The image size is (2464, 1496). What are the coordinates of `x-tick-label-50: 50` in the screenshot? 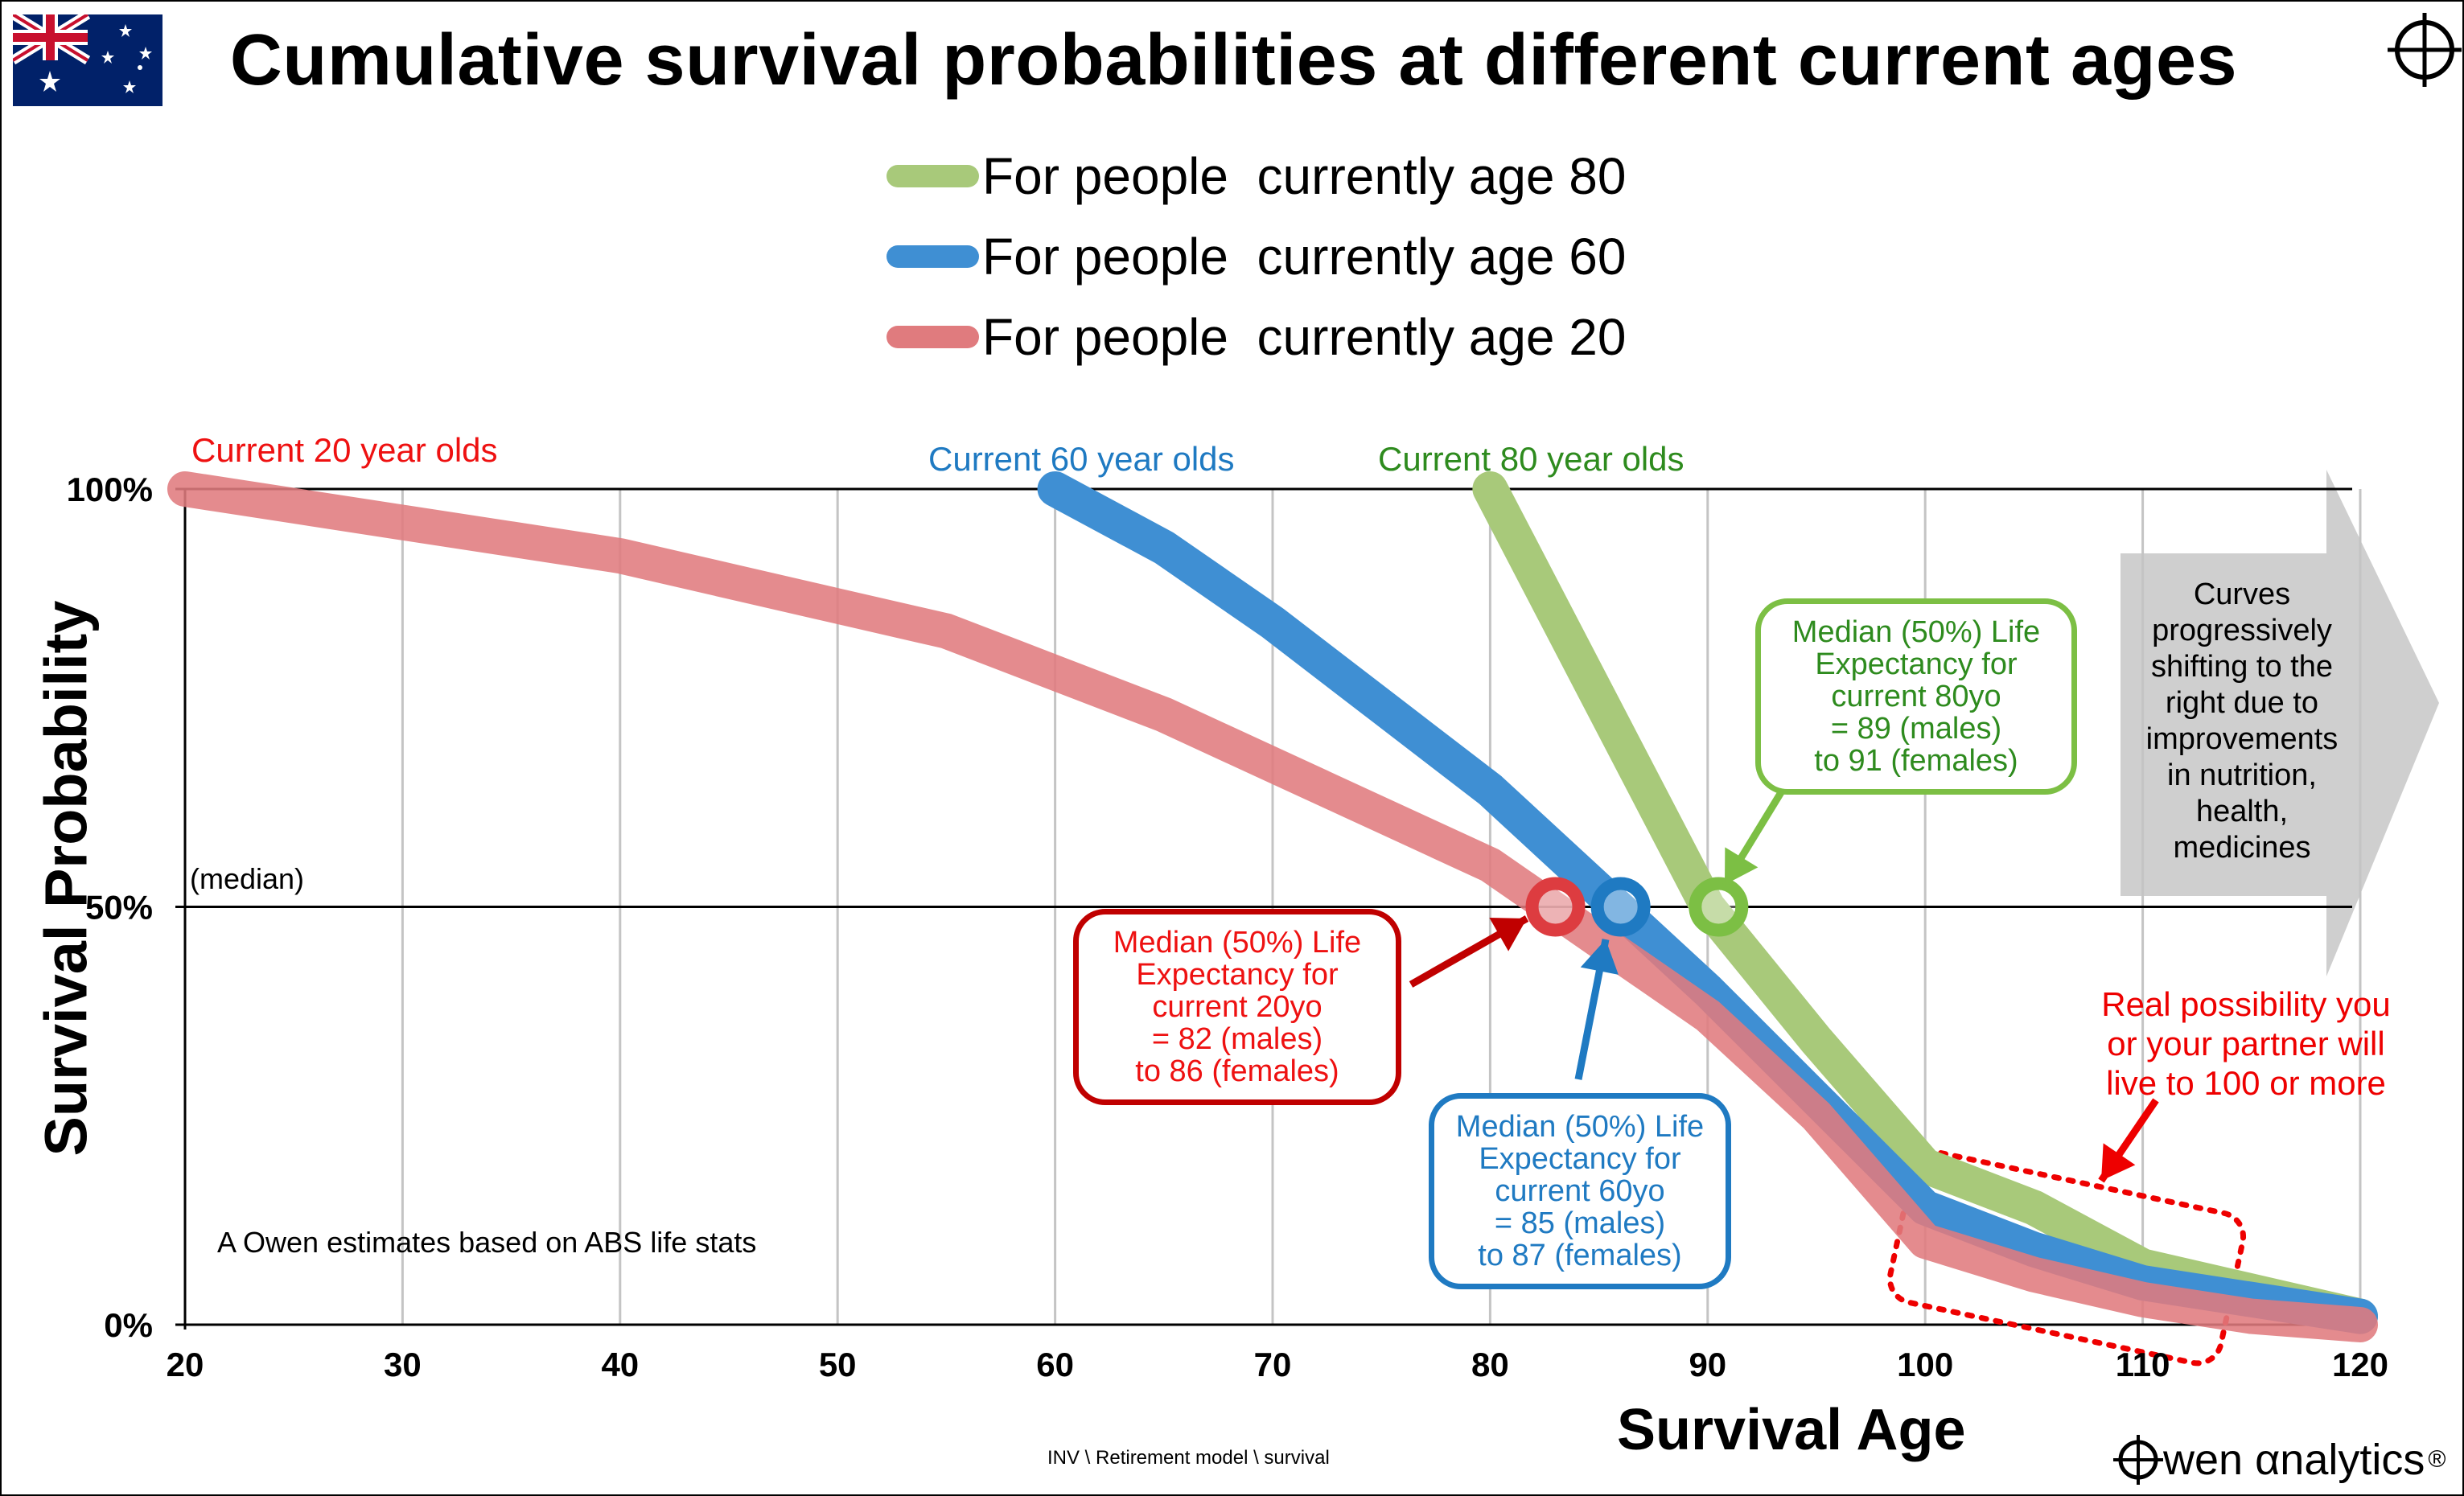 It's located at (838, 1365).